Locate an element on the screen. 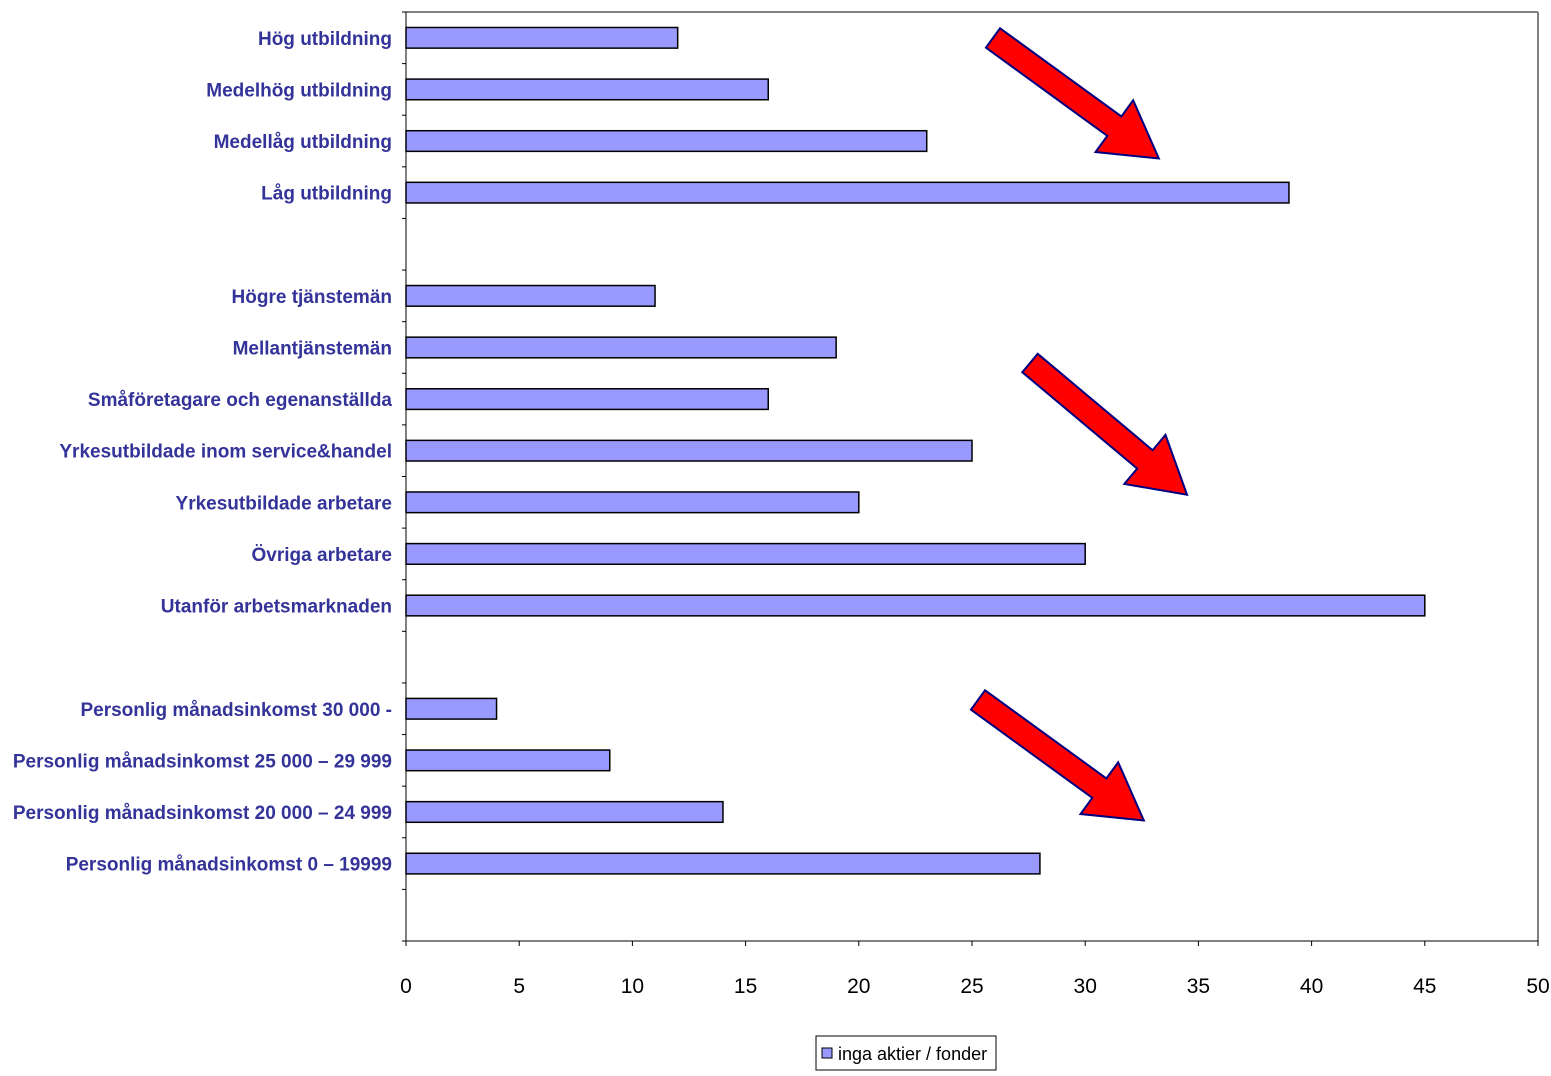 This screenshot has height=1076, width=1551. x-axis-ticks: 0 5 10 15 20 25 30 35 40 45 50 is located at coordinates (975, 969).